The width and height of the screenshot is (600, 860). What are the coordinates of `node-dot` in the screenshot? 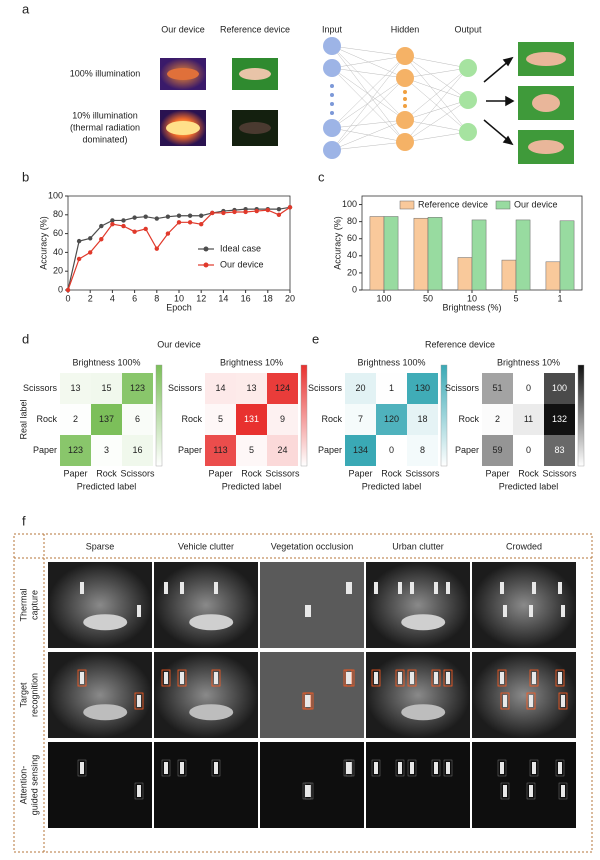 It's located at (405, 92).